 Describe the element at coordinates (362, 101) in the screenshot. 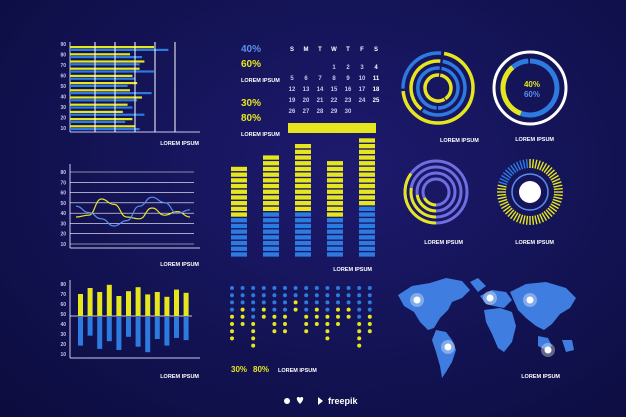

I see `calendar-date: 24` at that location.